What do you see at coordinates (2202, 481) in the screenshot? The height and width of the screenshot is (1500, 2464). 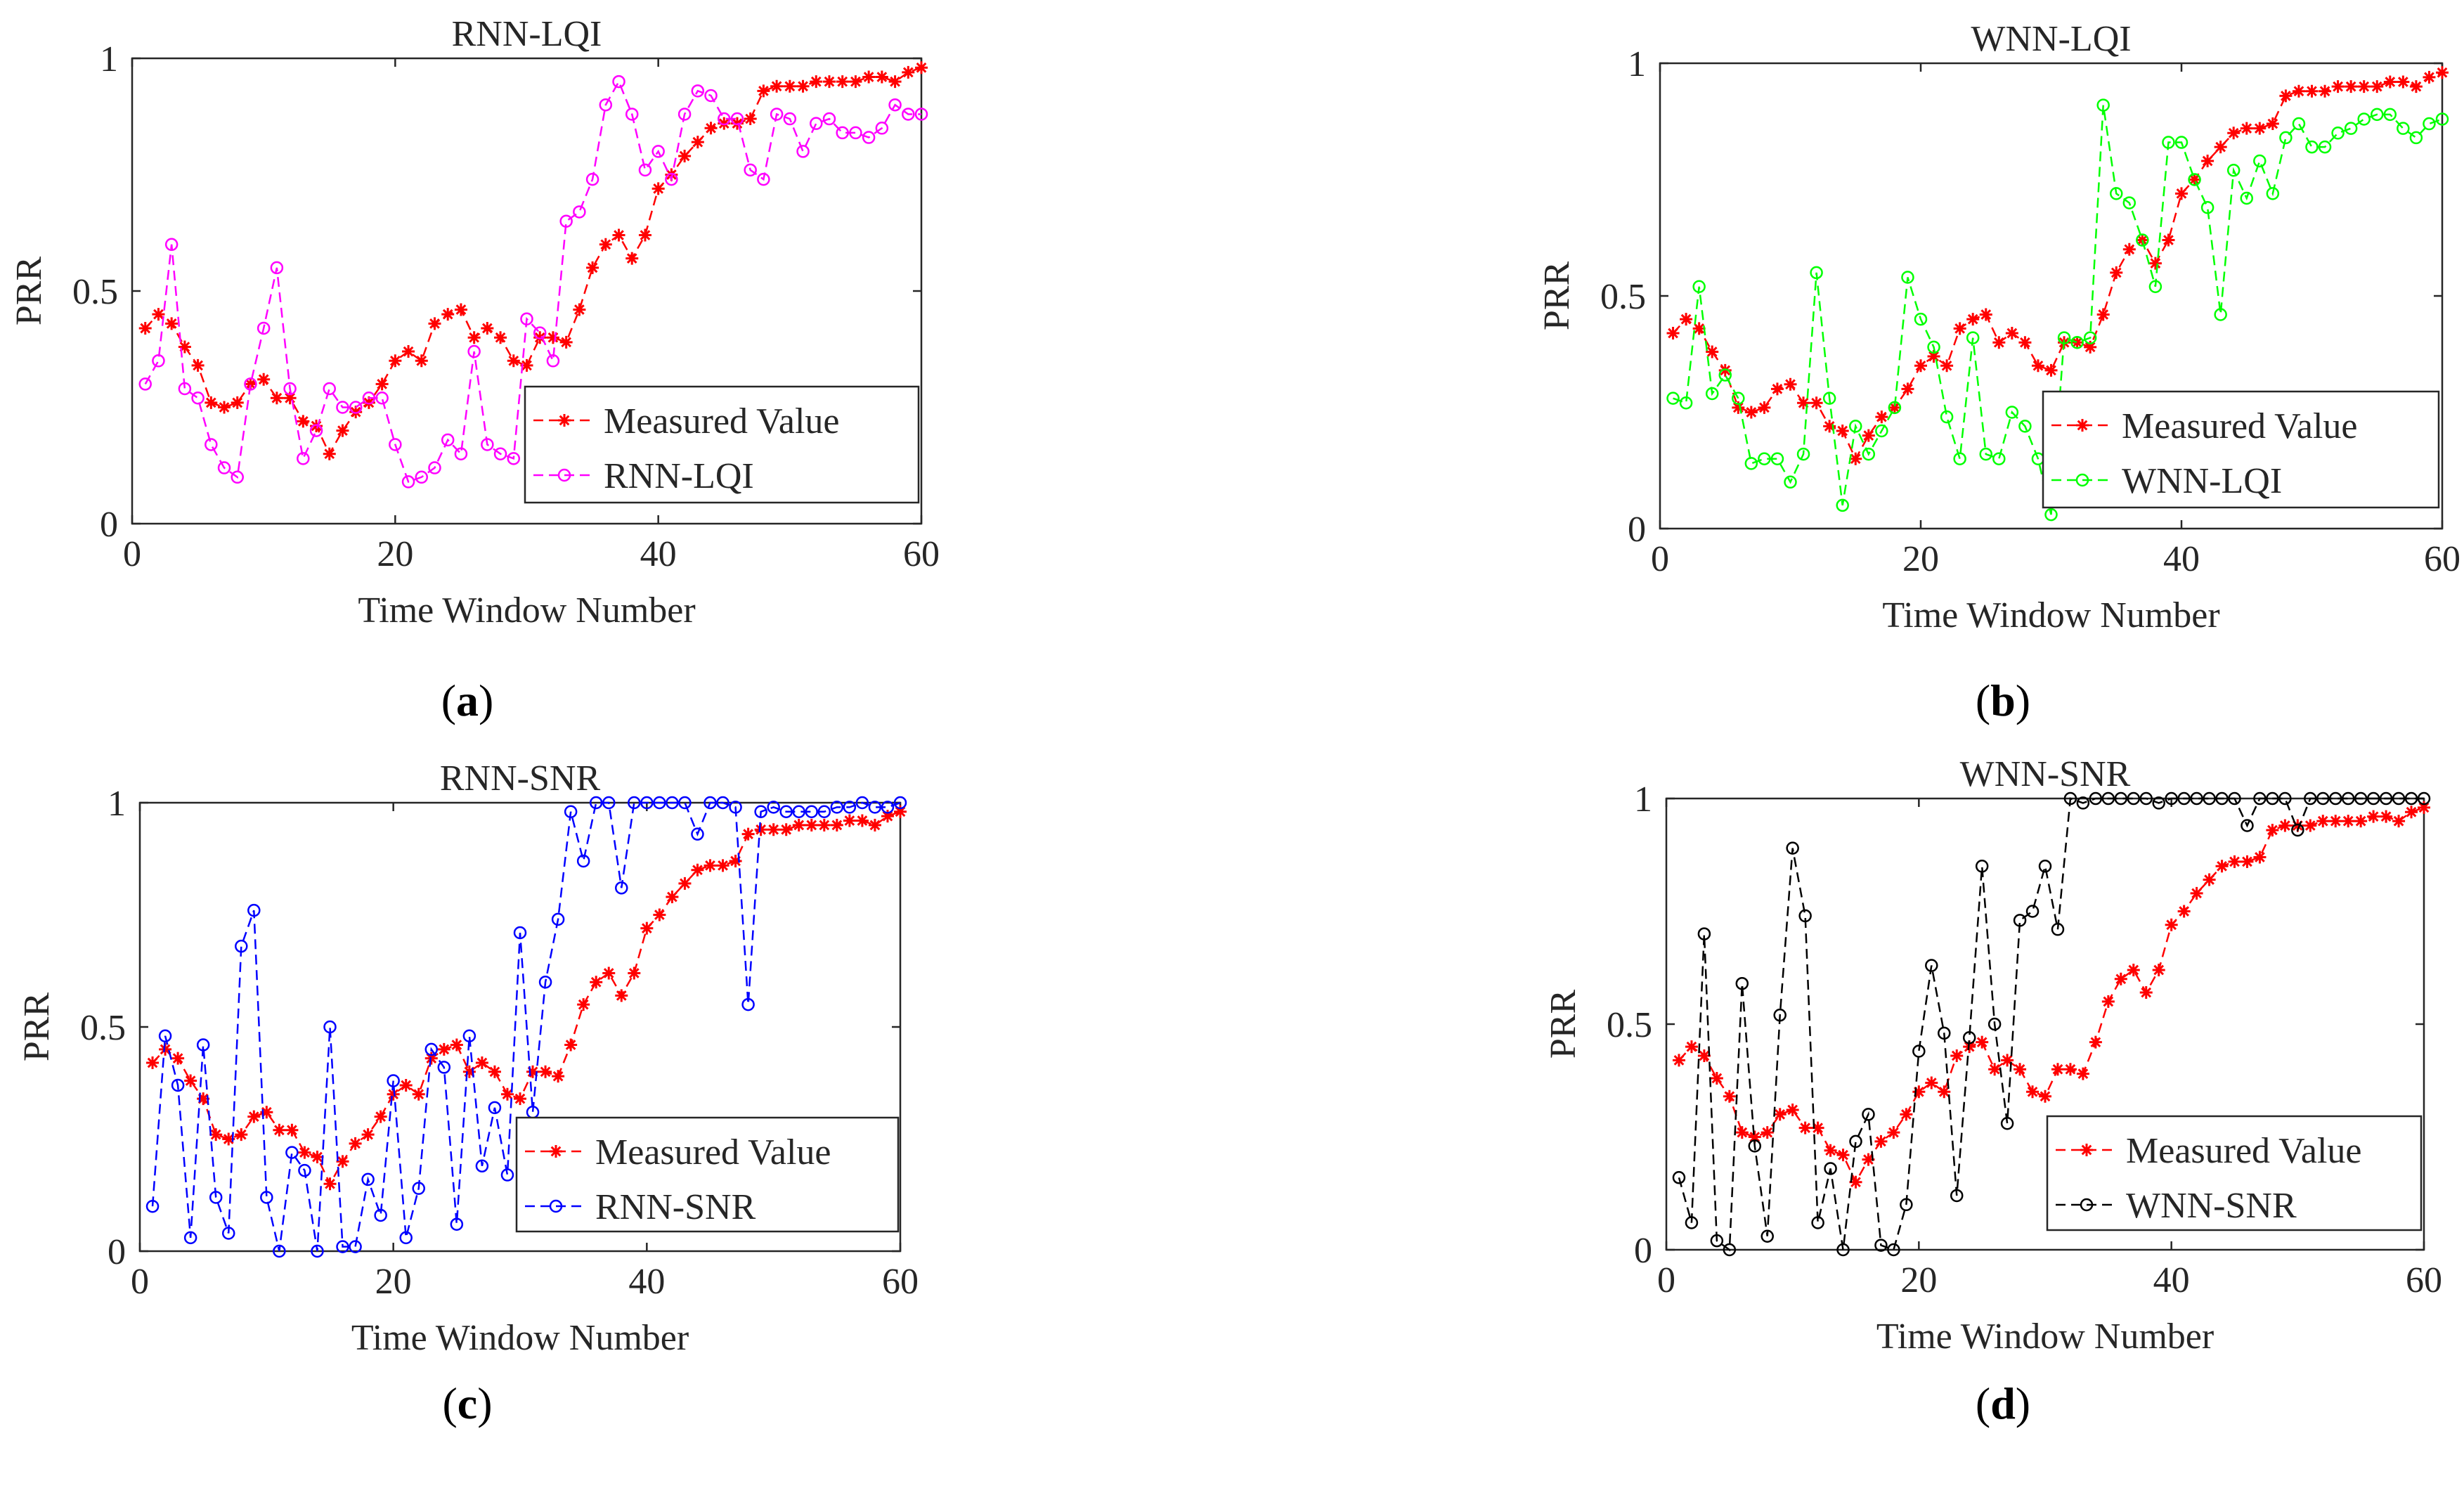 I see `legend-label: WNN-LQI` at bounding box center [2202, 481].